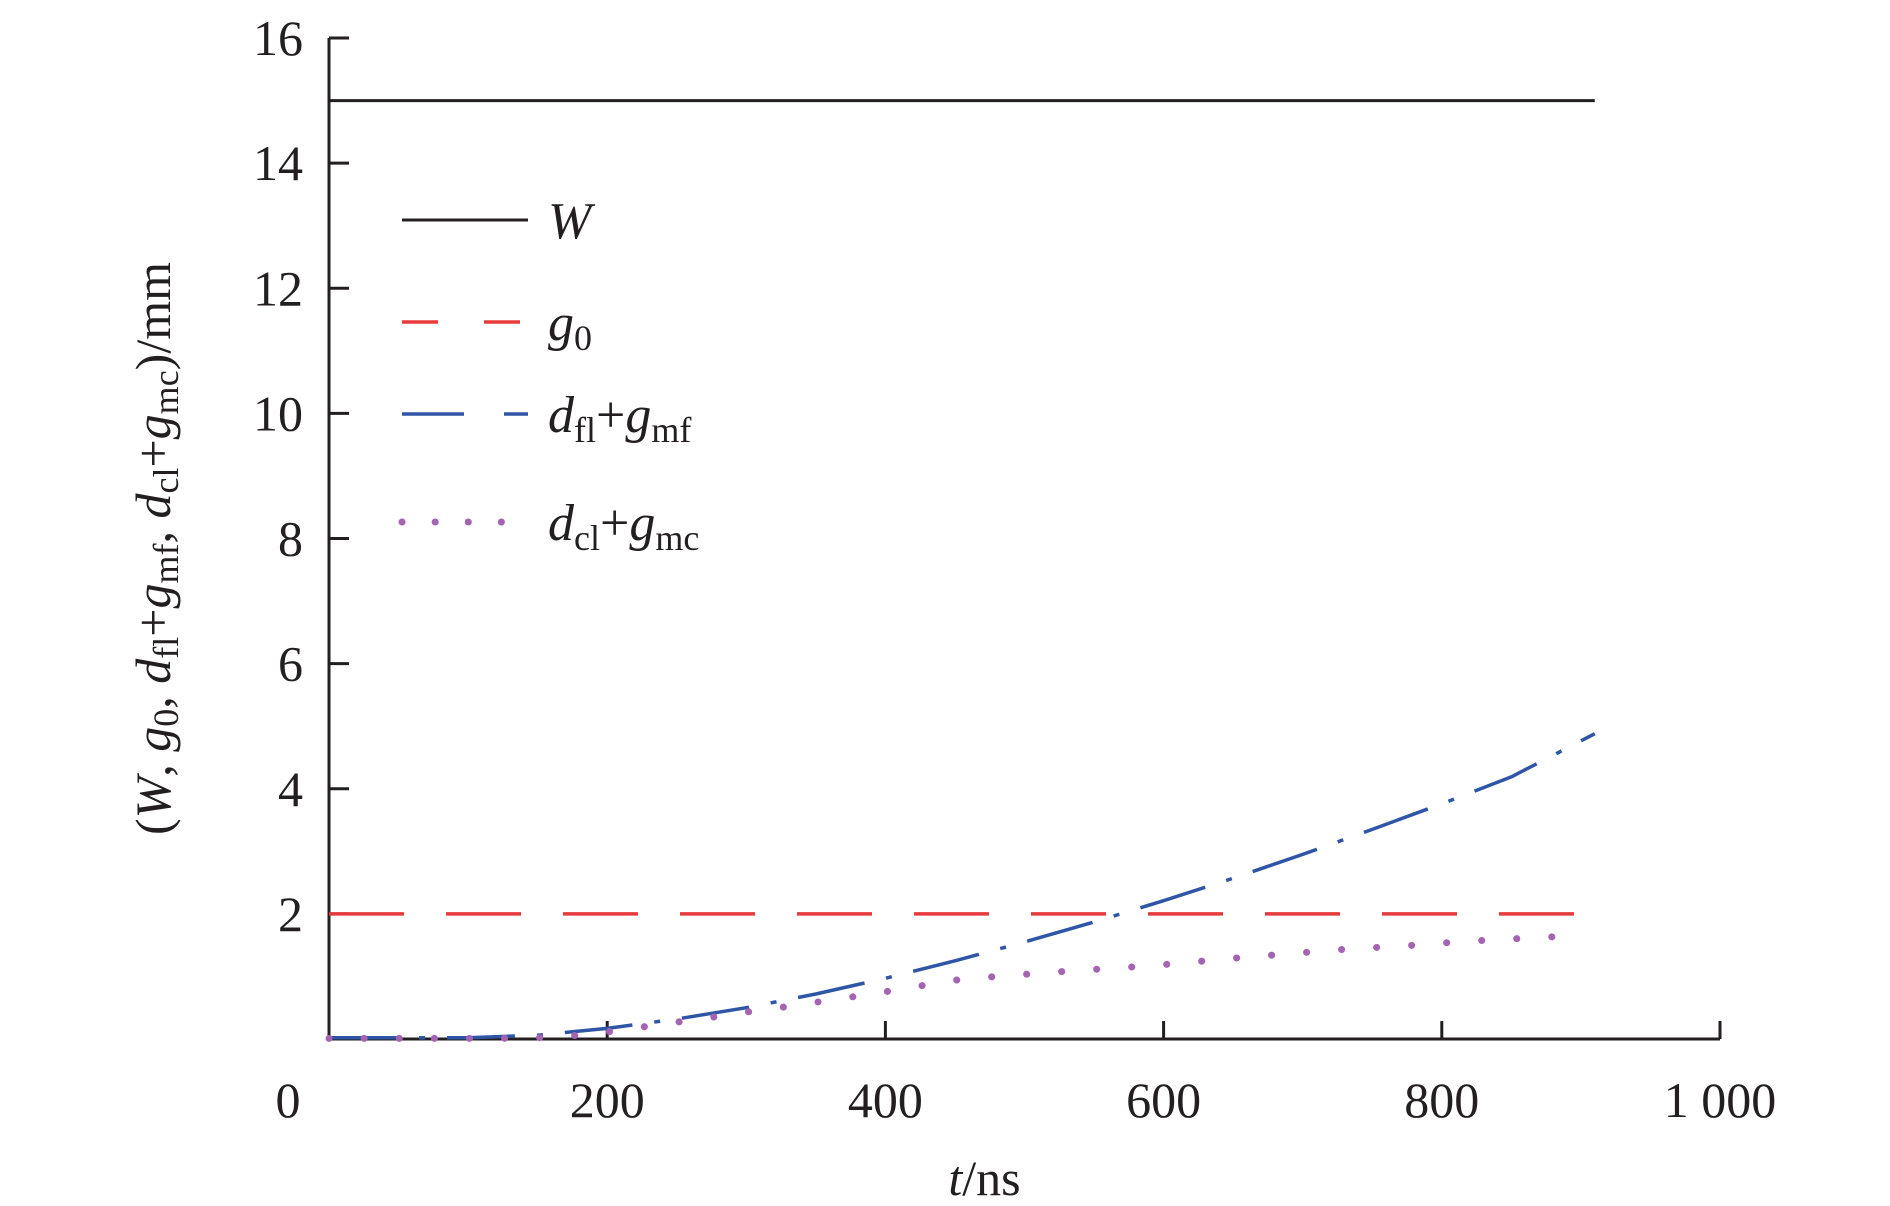 The height and width of the screenshot is (1206, 1890). Describe the element at coordinates (991, 1178) in the screenshot. I see `x-axis-label-unit: /ns` at that location.